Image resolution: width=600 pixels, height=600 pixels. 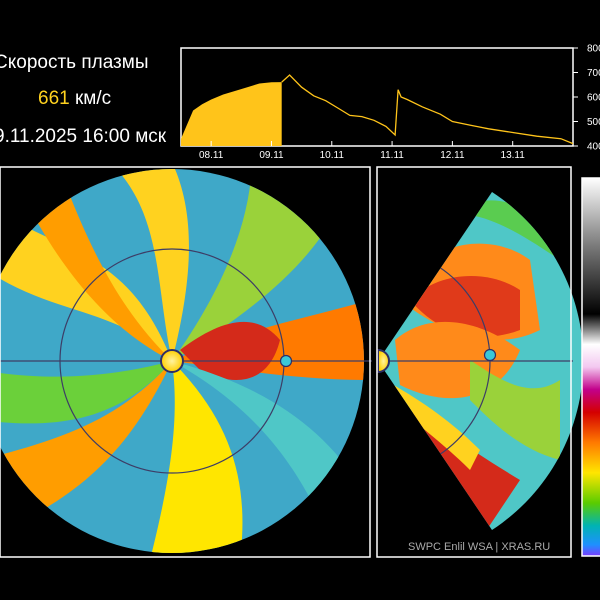 I want to click on forecast-speed-line, so click(x=427, y=109).